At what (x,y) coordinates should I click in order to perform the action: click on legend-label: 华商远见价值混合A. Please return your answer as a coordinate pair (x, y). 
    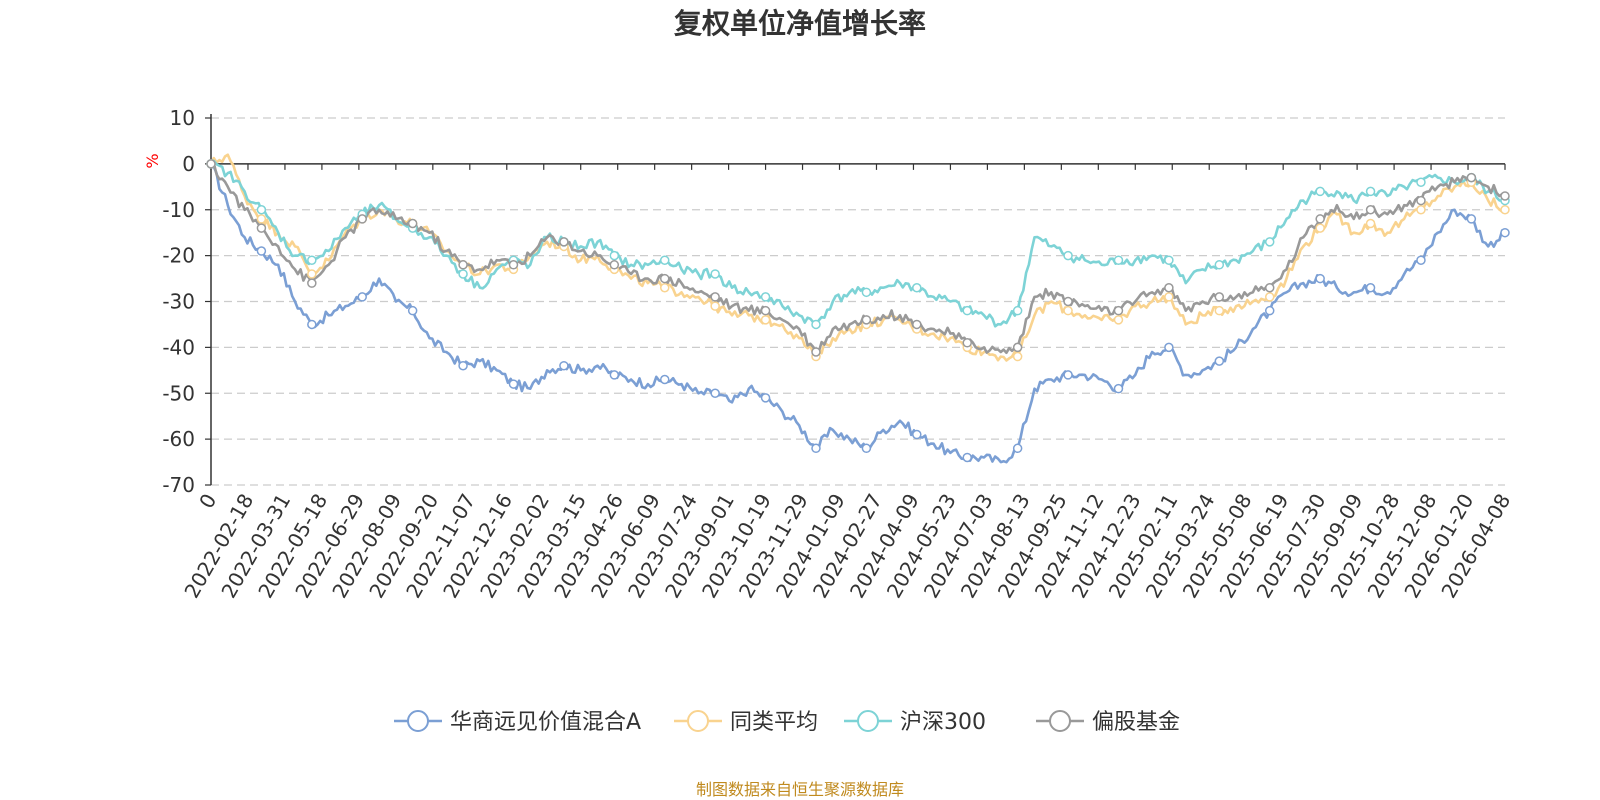
    Looking at the image, I should click on (545, 722).